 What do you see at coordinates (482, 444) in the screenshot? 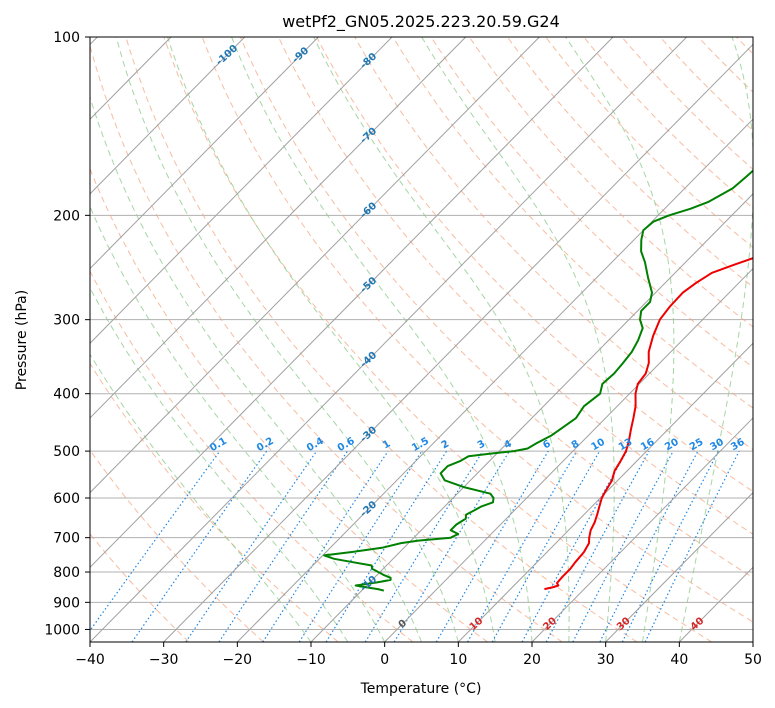
I see `mixing-ratio-label: 3` at bounding box center [482, 444].